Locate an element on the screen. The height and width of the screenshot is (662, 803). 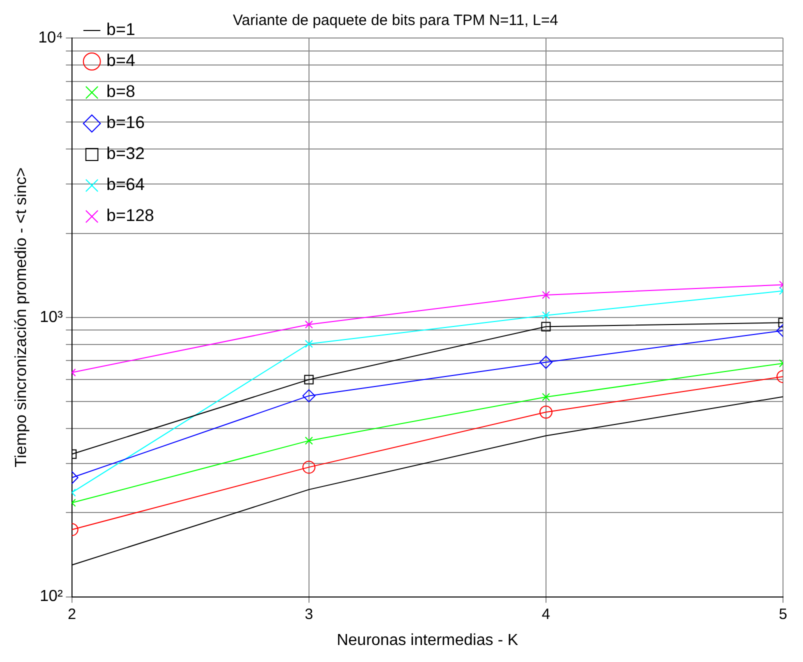
legend-label: b=16 is located at coordinates (125, 122).